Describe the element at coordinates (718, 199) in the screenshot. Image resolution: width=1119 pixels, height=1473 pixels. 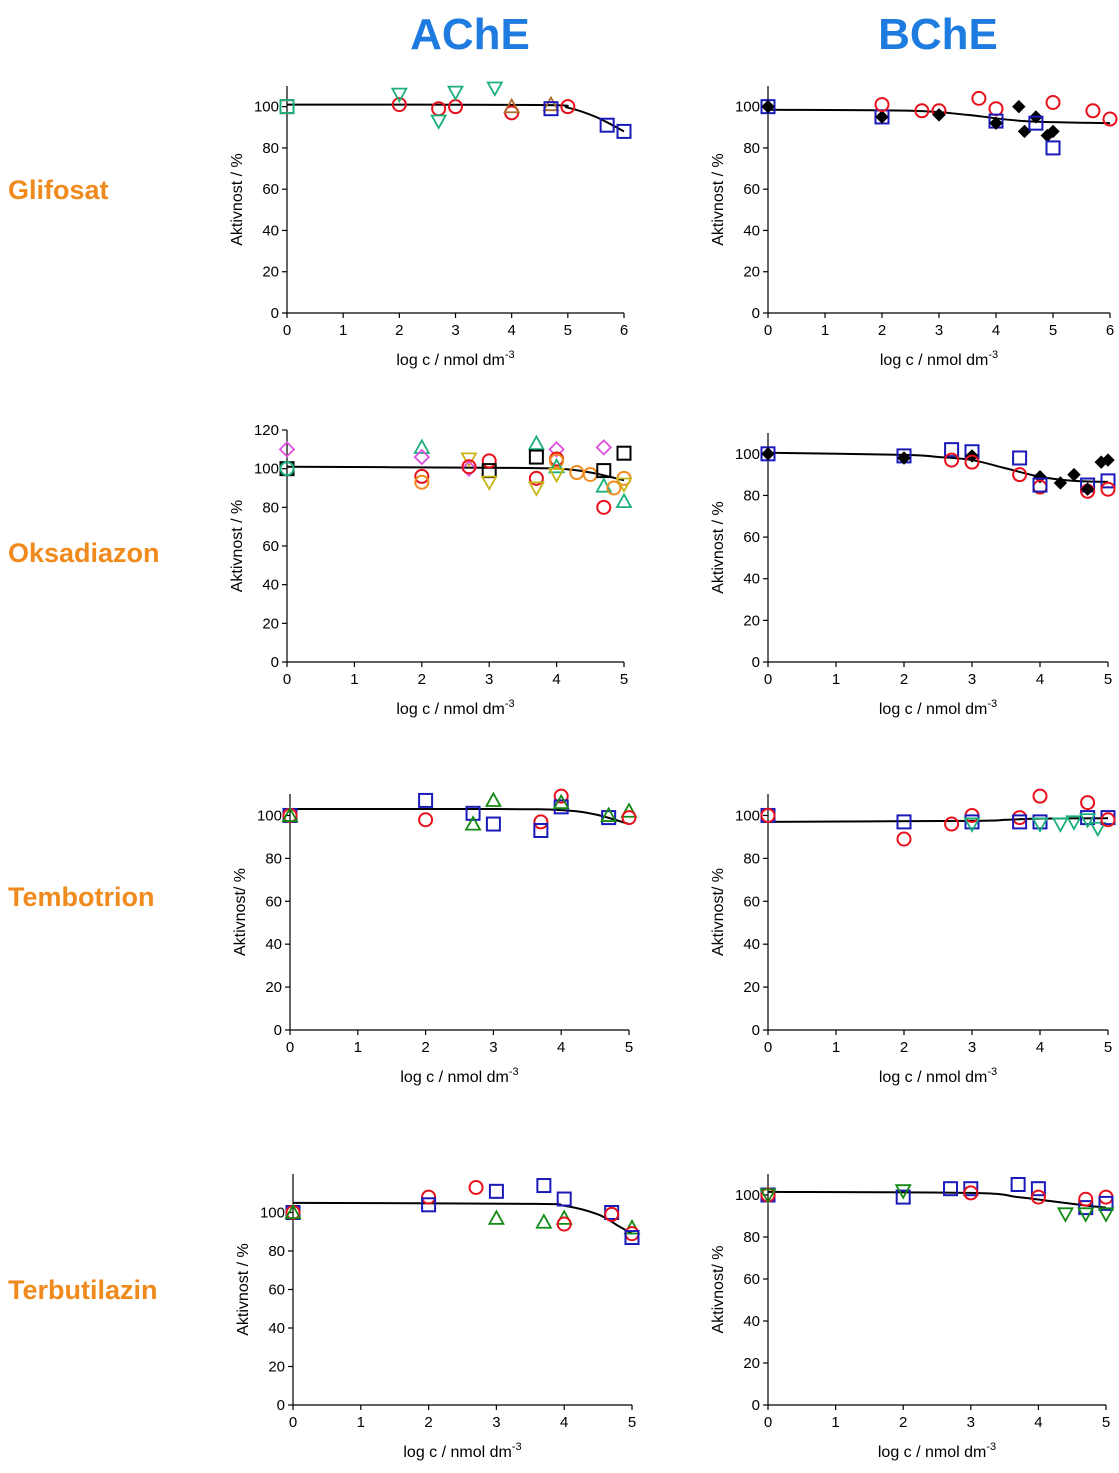
I see `y-axis-label: Aktivnost / %` at that location.